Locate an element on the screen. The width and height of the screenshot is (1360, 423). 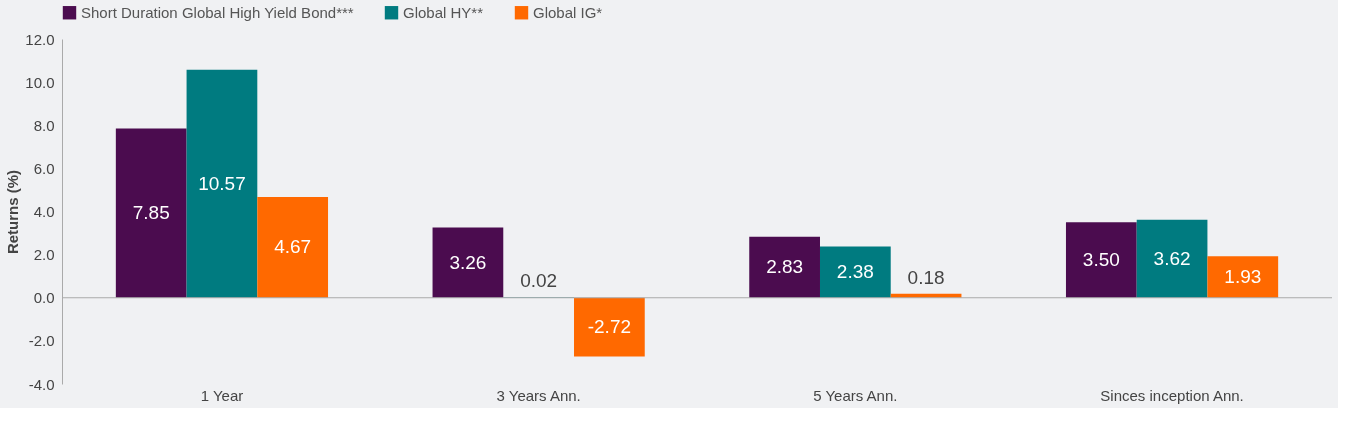
legend-label: Global IG* is located at coordinates (568, 12).